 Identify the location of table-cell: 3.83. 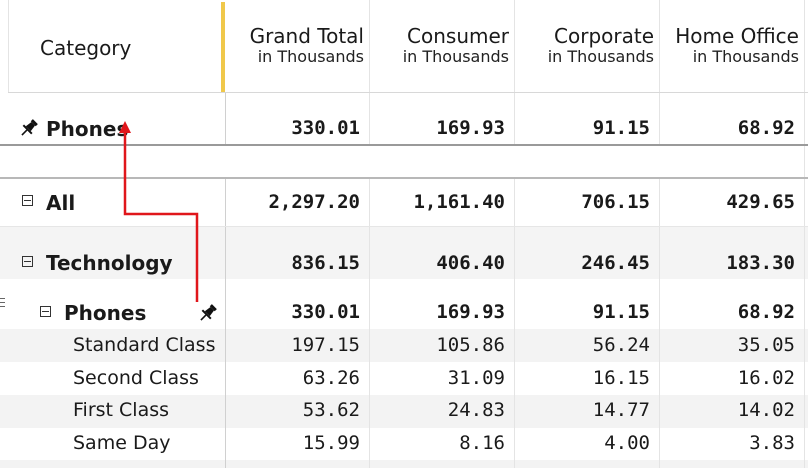
(772, 443).